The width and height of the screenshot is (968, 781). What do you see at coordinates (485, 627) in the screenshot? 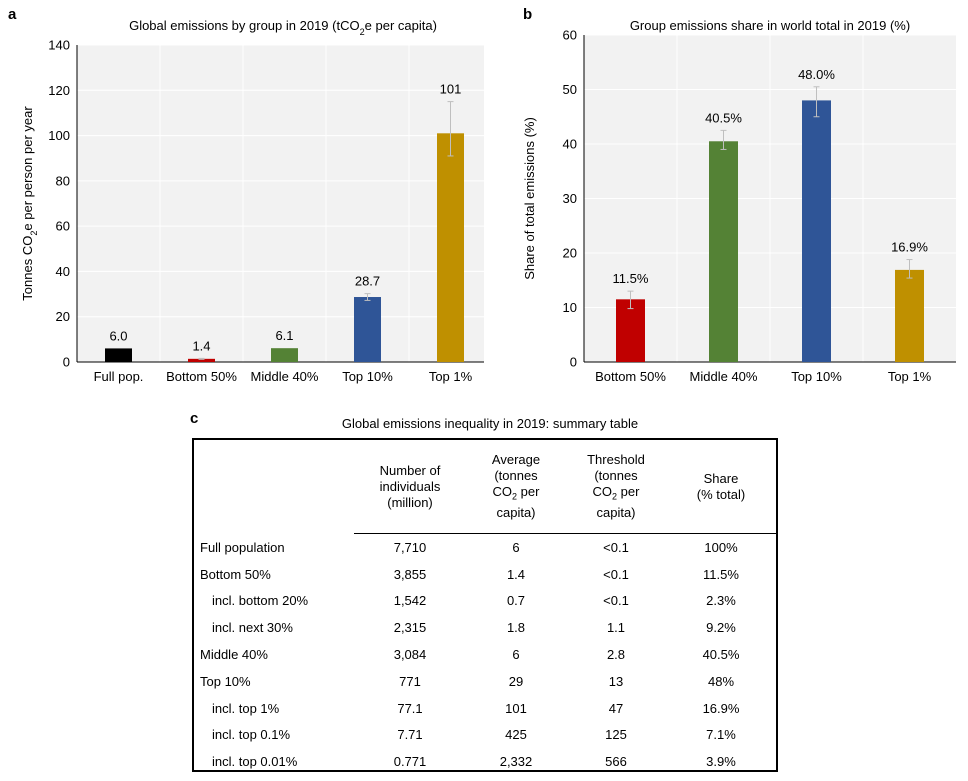
I see `table-row: incl. next 30% 2,315 1.8 1.1 9.2%` at bounding box center [485, 627].